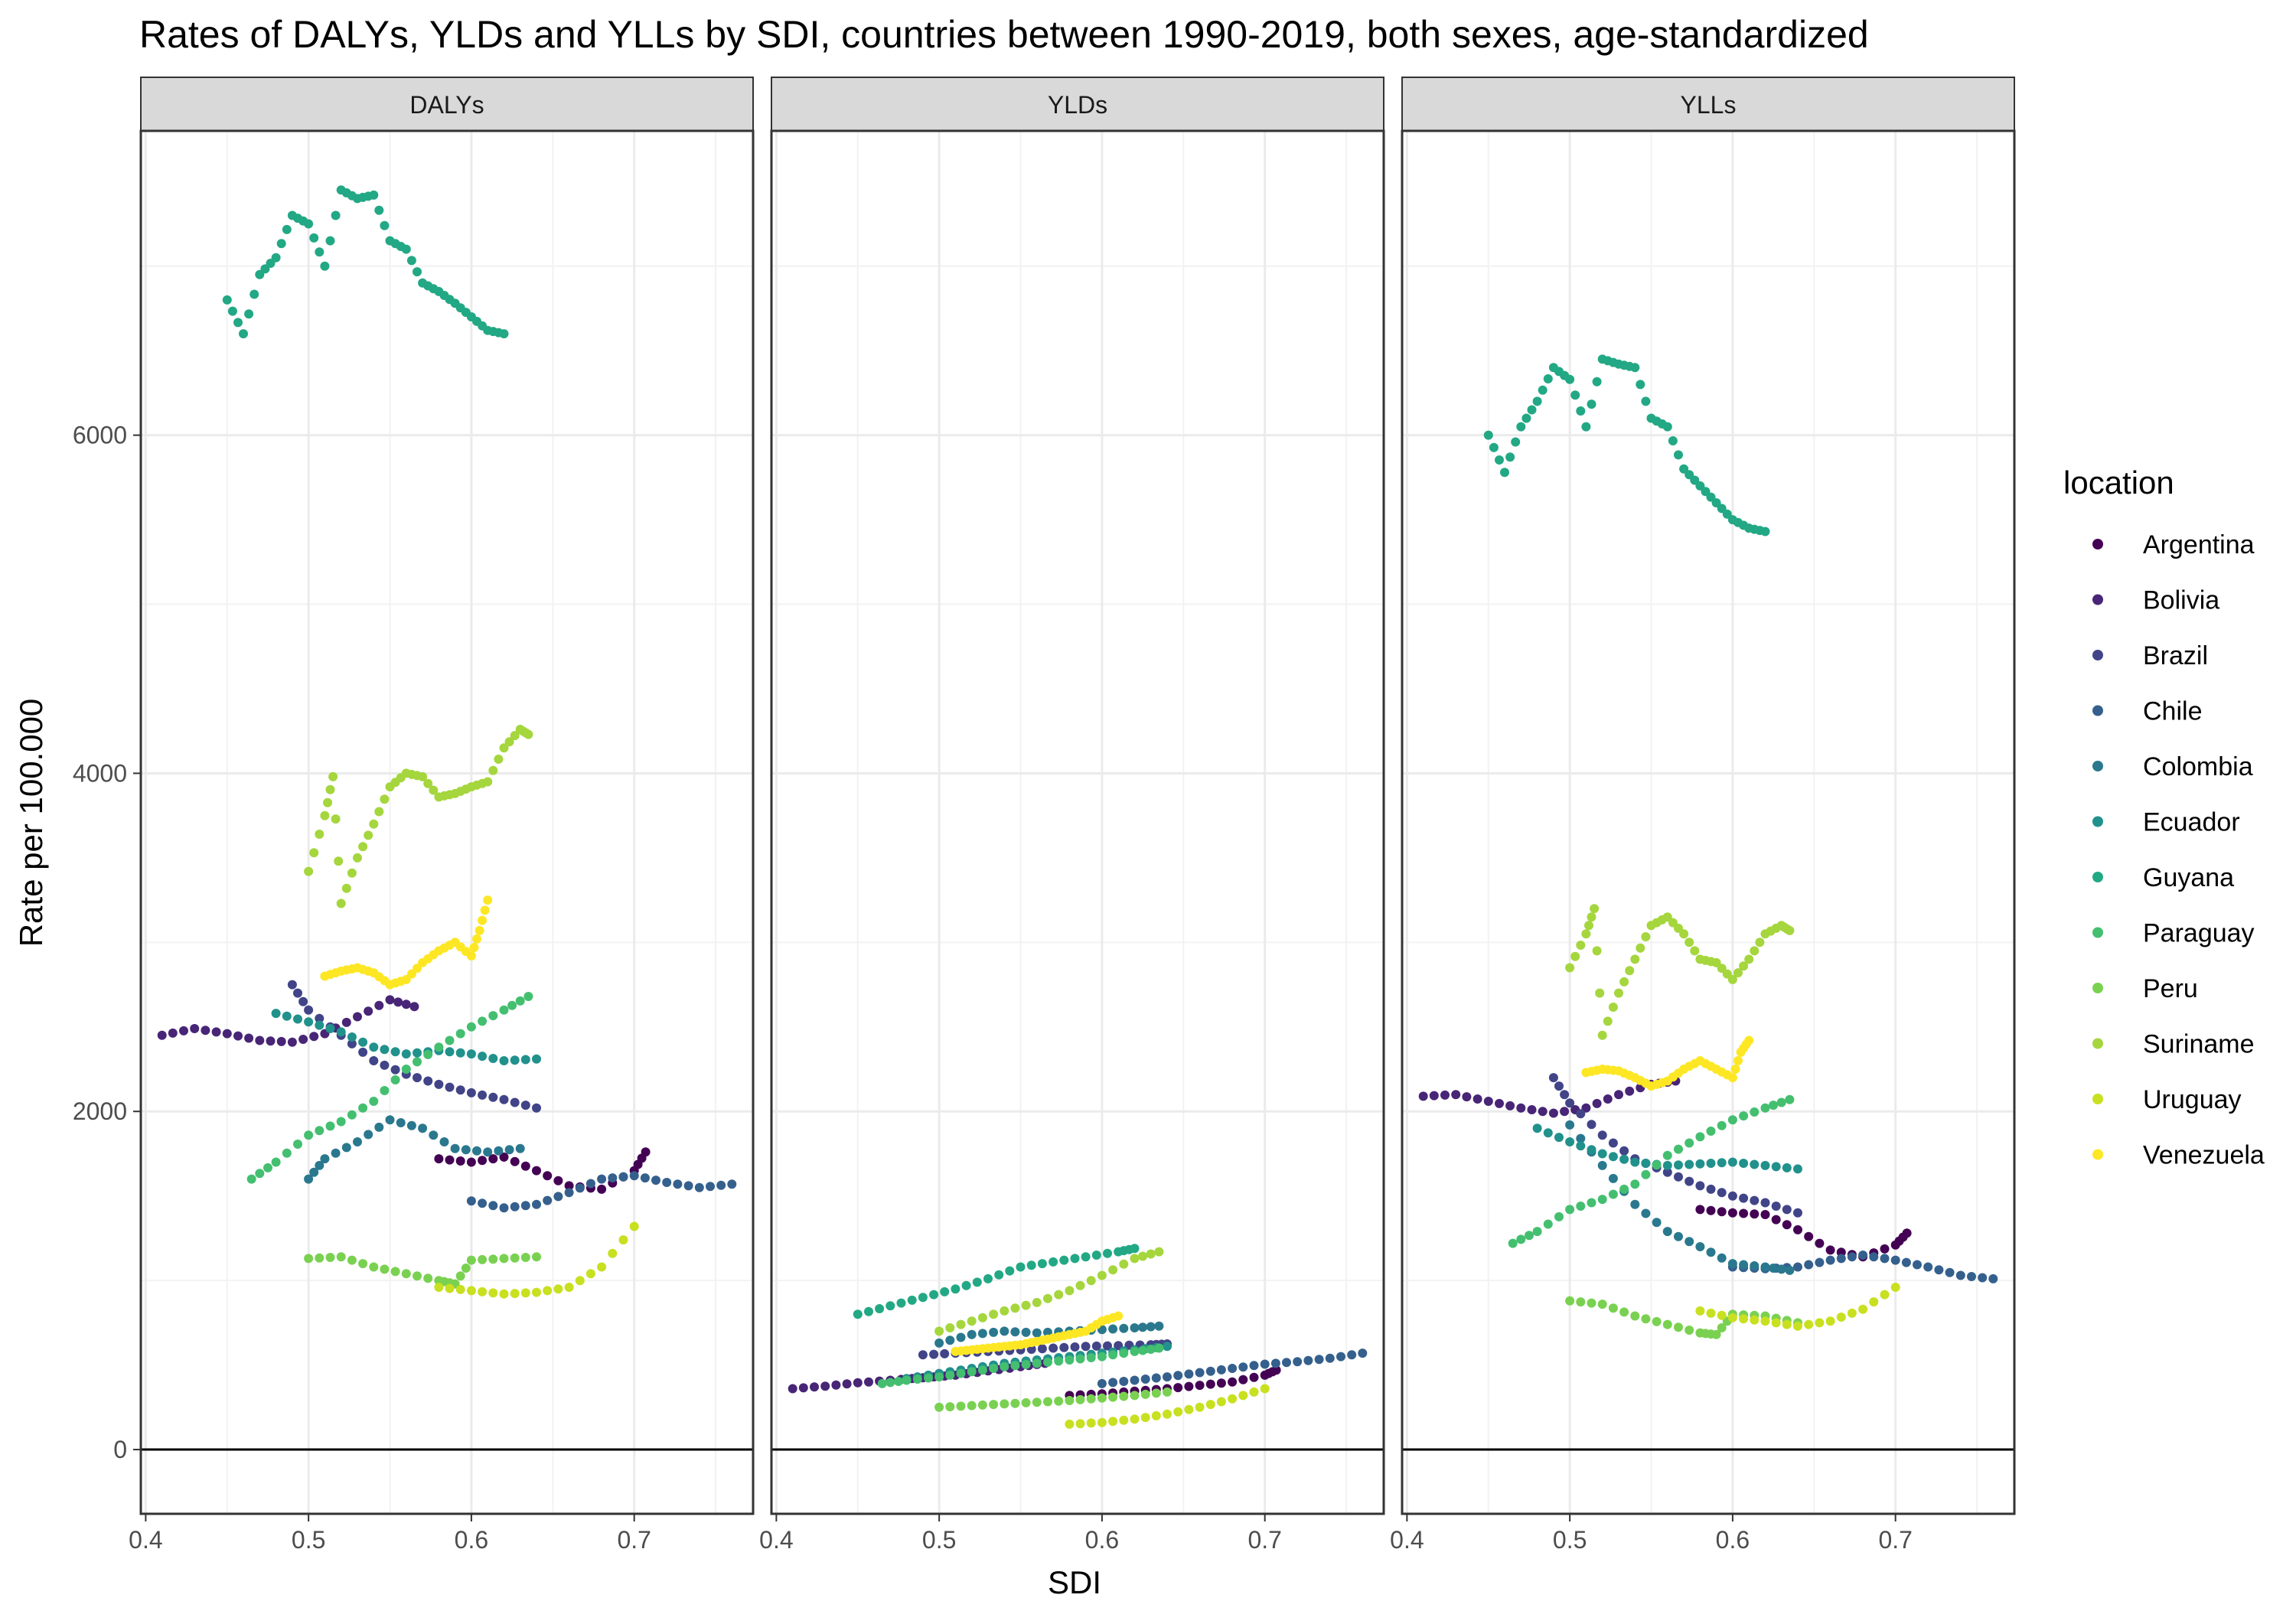  Describe the element at coordinates (2188, 877) in the screenshot. I see `legend-label: Guyana` at that location.